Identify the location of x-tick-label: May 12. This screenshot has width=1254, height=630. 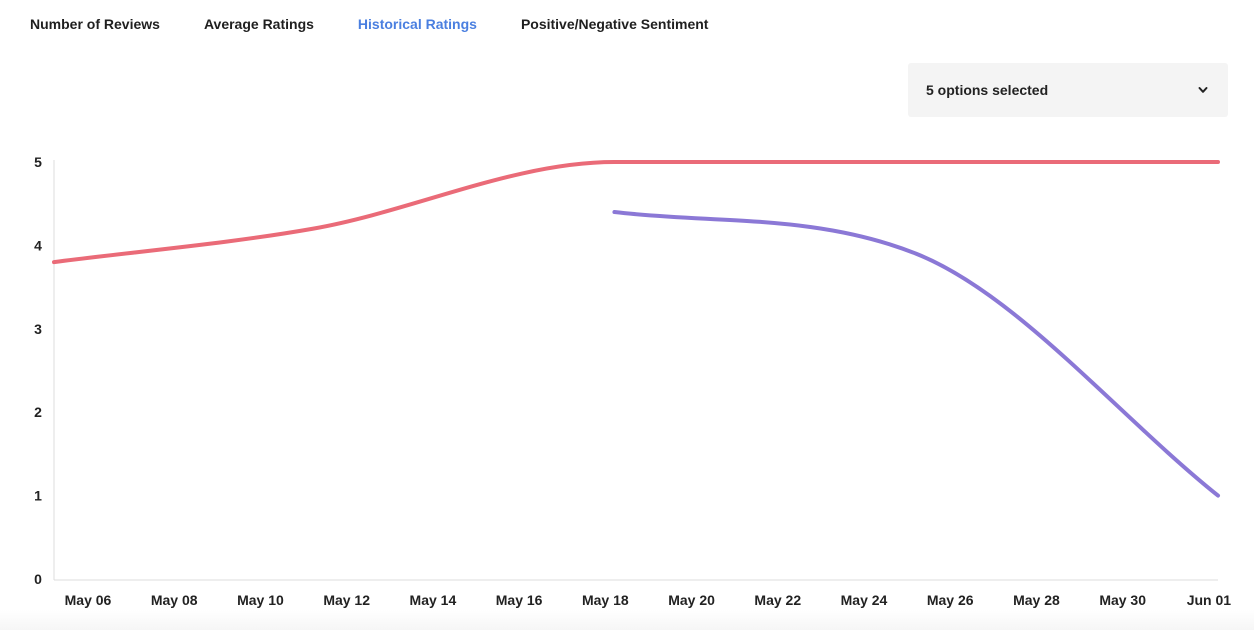
(346, 600).